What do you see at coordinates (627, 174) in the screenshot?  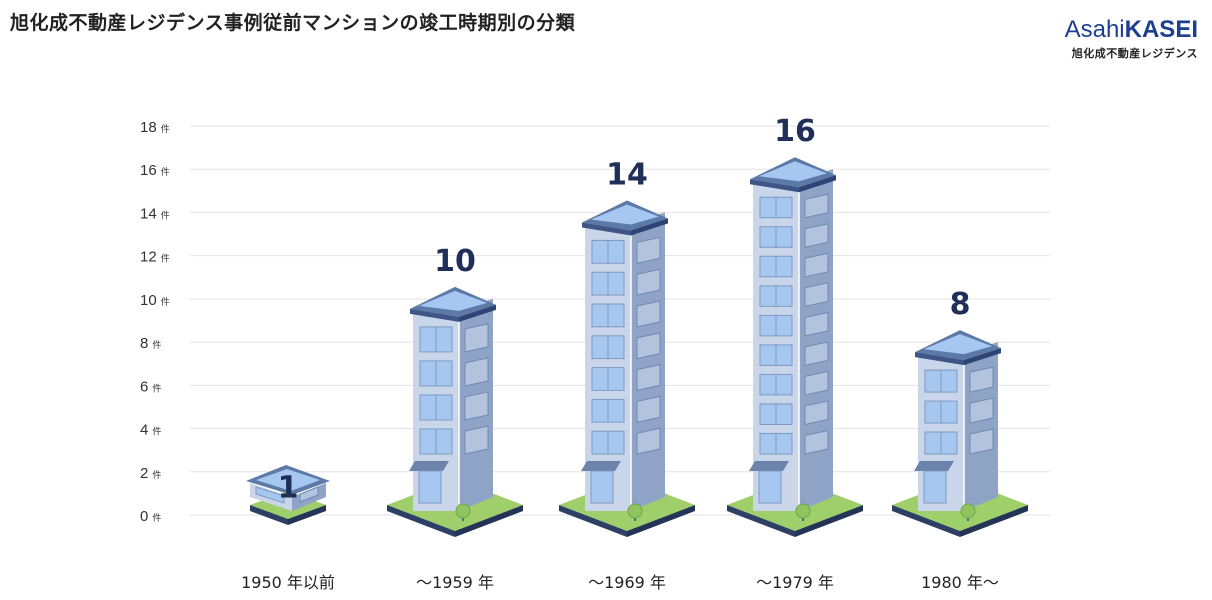 I see `data-label-3: 14` at bounding box center [627, 174].